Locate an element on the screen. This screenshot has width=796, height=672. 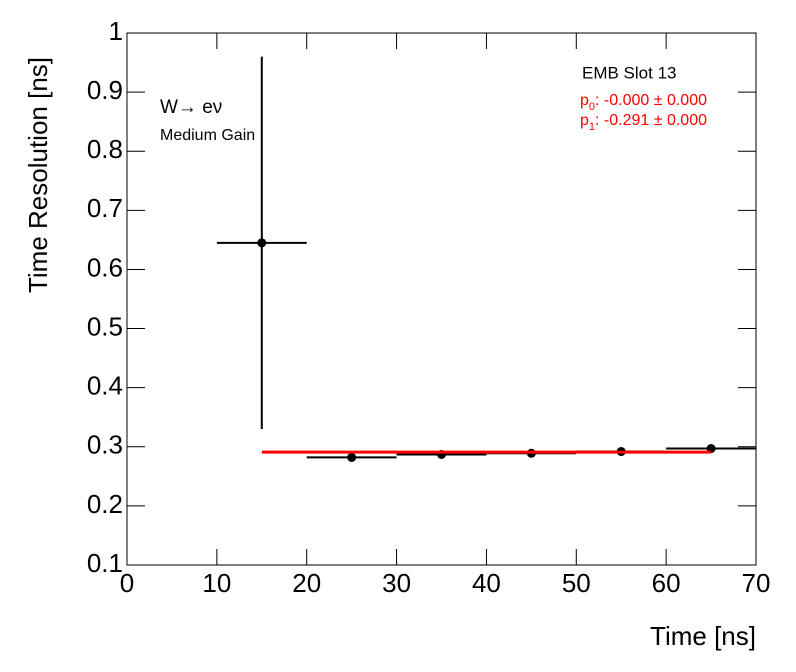
fit-stat: p1: -0.291 ± 0.000 is located at coordinates (643, 122).